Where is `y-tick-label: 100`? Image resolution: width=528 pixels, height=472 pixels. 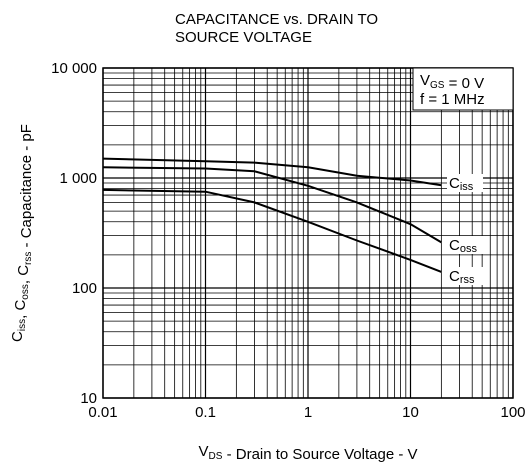
y-tick-label: 100 is located at coordinates (84, 288).